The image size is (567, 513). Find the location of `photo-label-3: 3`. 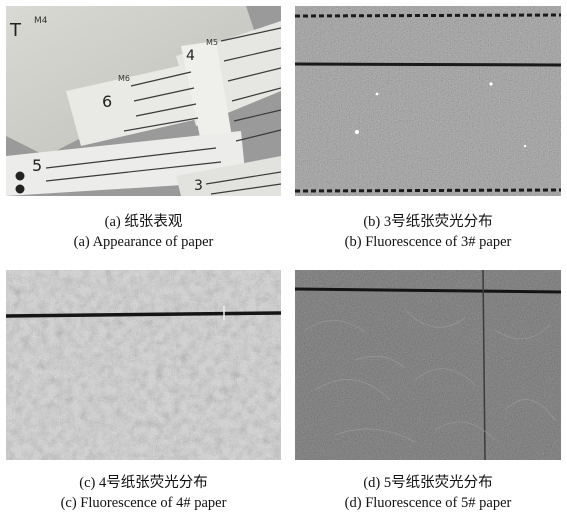

photo-label-3: 3 is located at coordinates (198, 186).